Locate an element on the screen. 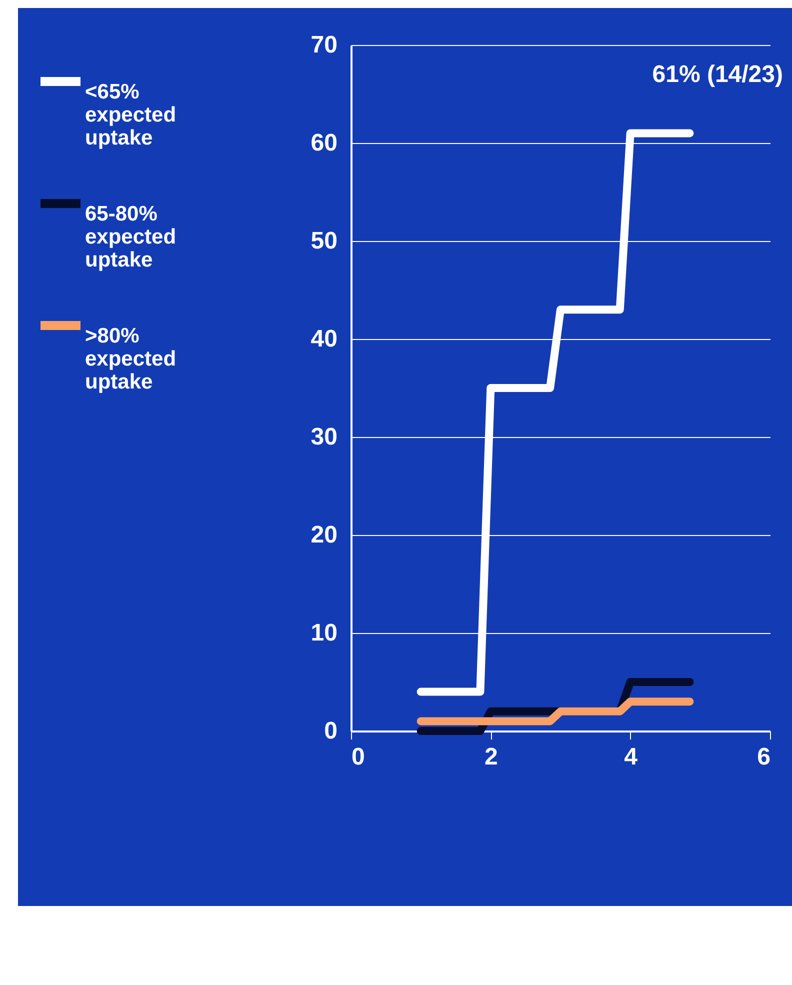  legend-label: <65% expected uptake is located at coordinates (130, 115).